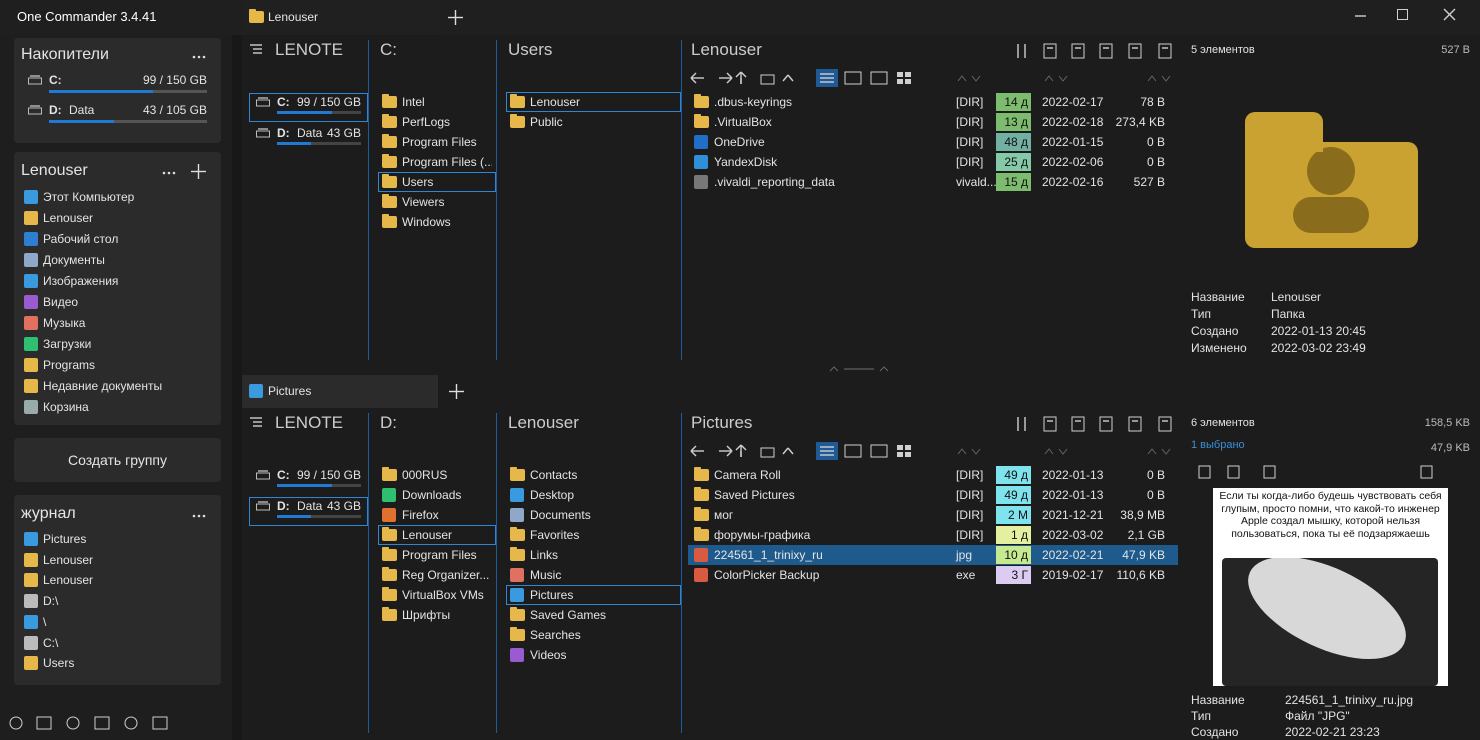 The height and width of the screenshot is (740, 1480). I want to click on favorite-item: Музыка, so click(64, 323).